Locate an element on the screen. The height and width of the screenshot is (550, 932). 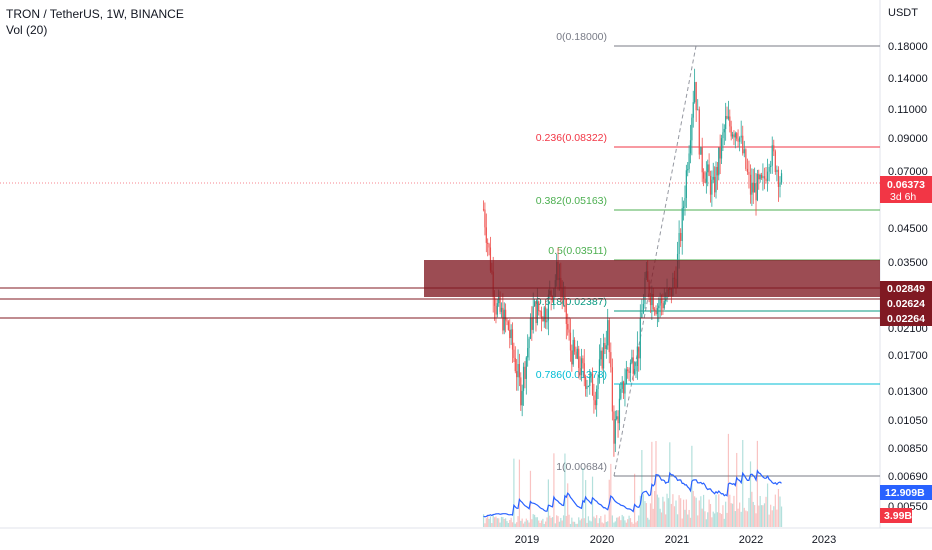
time-tick: 2021 is located at coordinates (677, 540).